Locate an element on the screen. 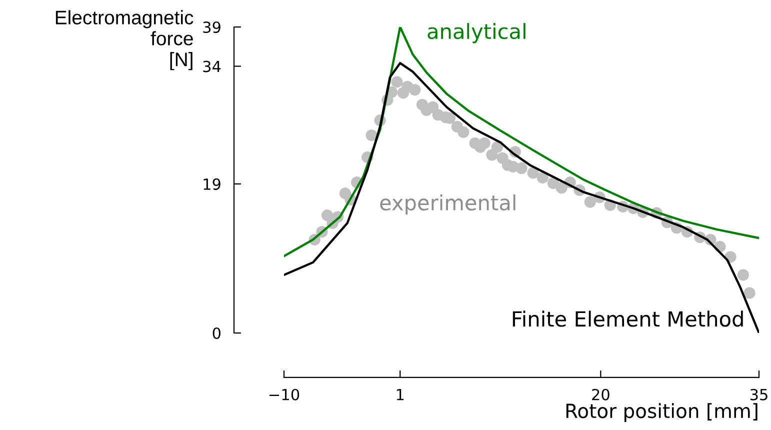 This screenshot has height=430, width=771. series-label: analytical is located at coordinates (477, 33).